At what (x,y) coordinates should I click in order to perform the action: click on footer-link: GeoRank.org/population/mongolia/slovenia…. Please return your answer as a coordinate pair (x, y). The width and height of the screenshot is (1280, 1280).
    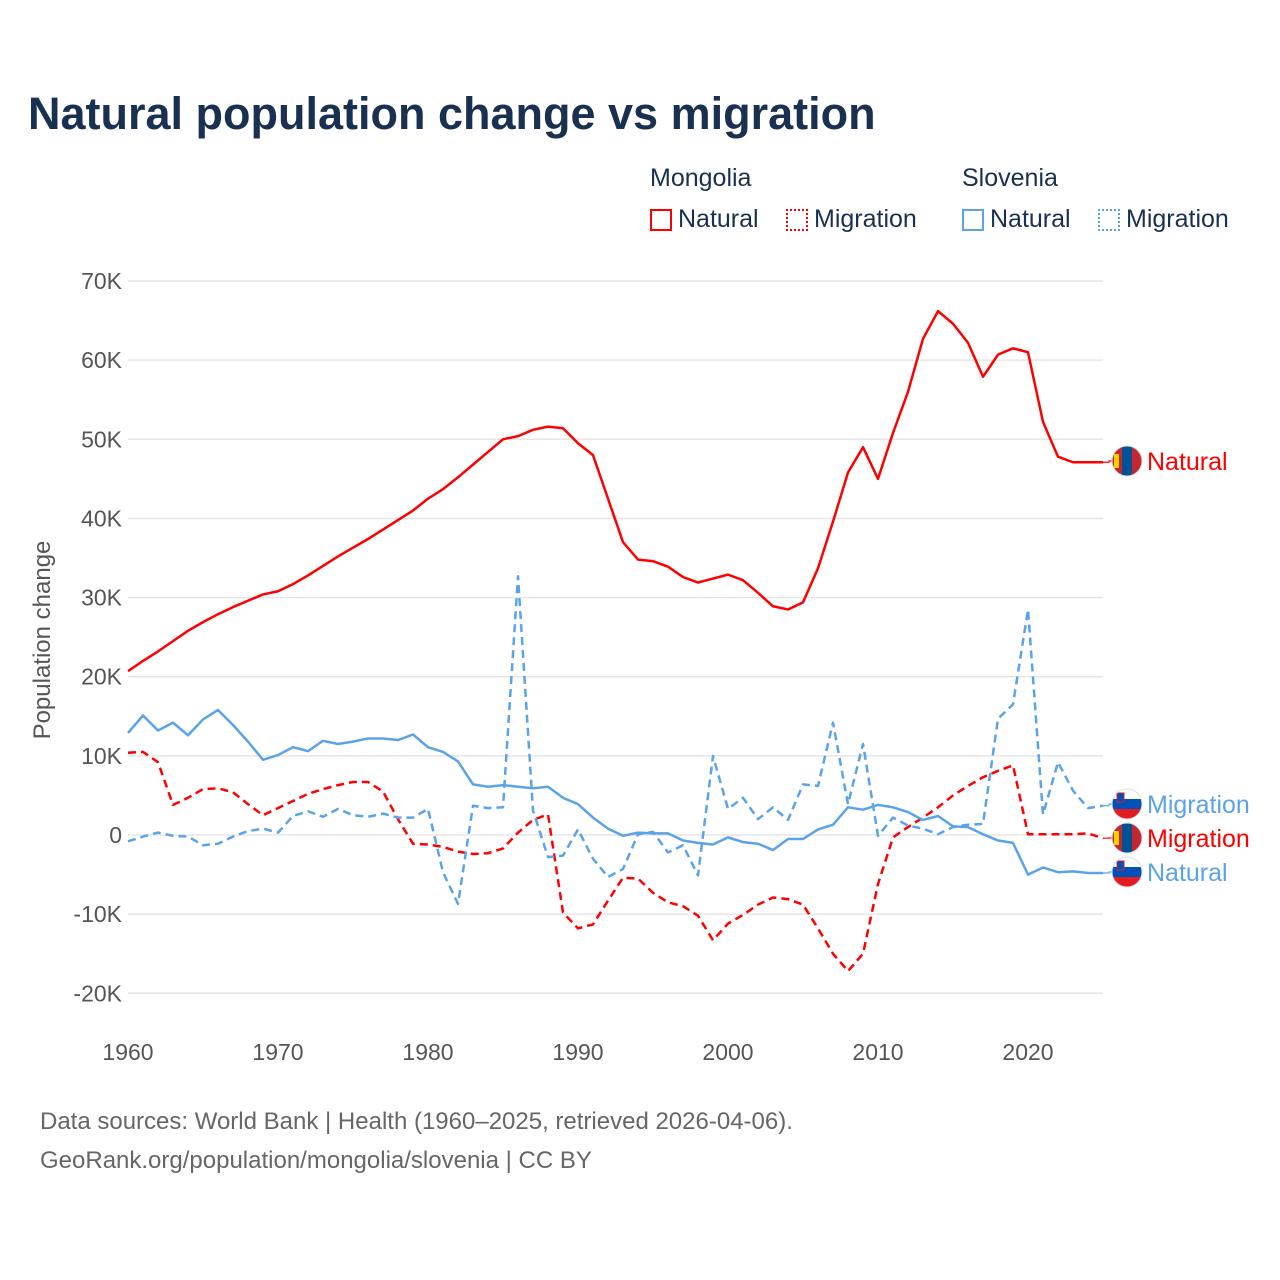
    Looking at the image, I should click on (316, 1160).